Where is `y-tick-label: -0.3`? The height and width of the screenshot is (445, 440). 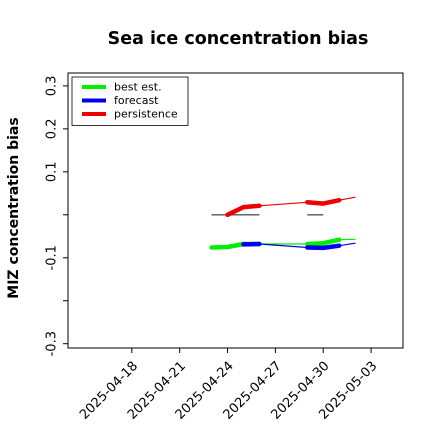
y-tick-label: -0.3 is located at coordinates (52, 343).